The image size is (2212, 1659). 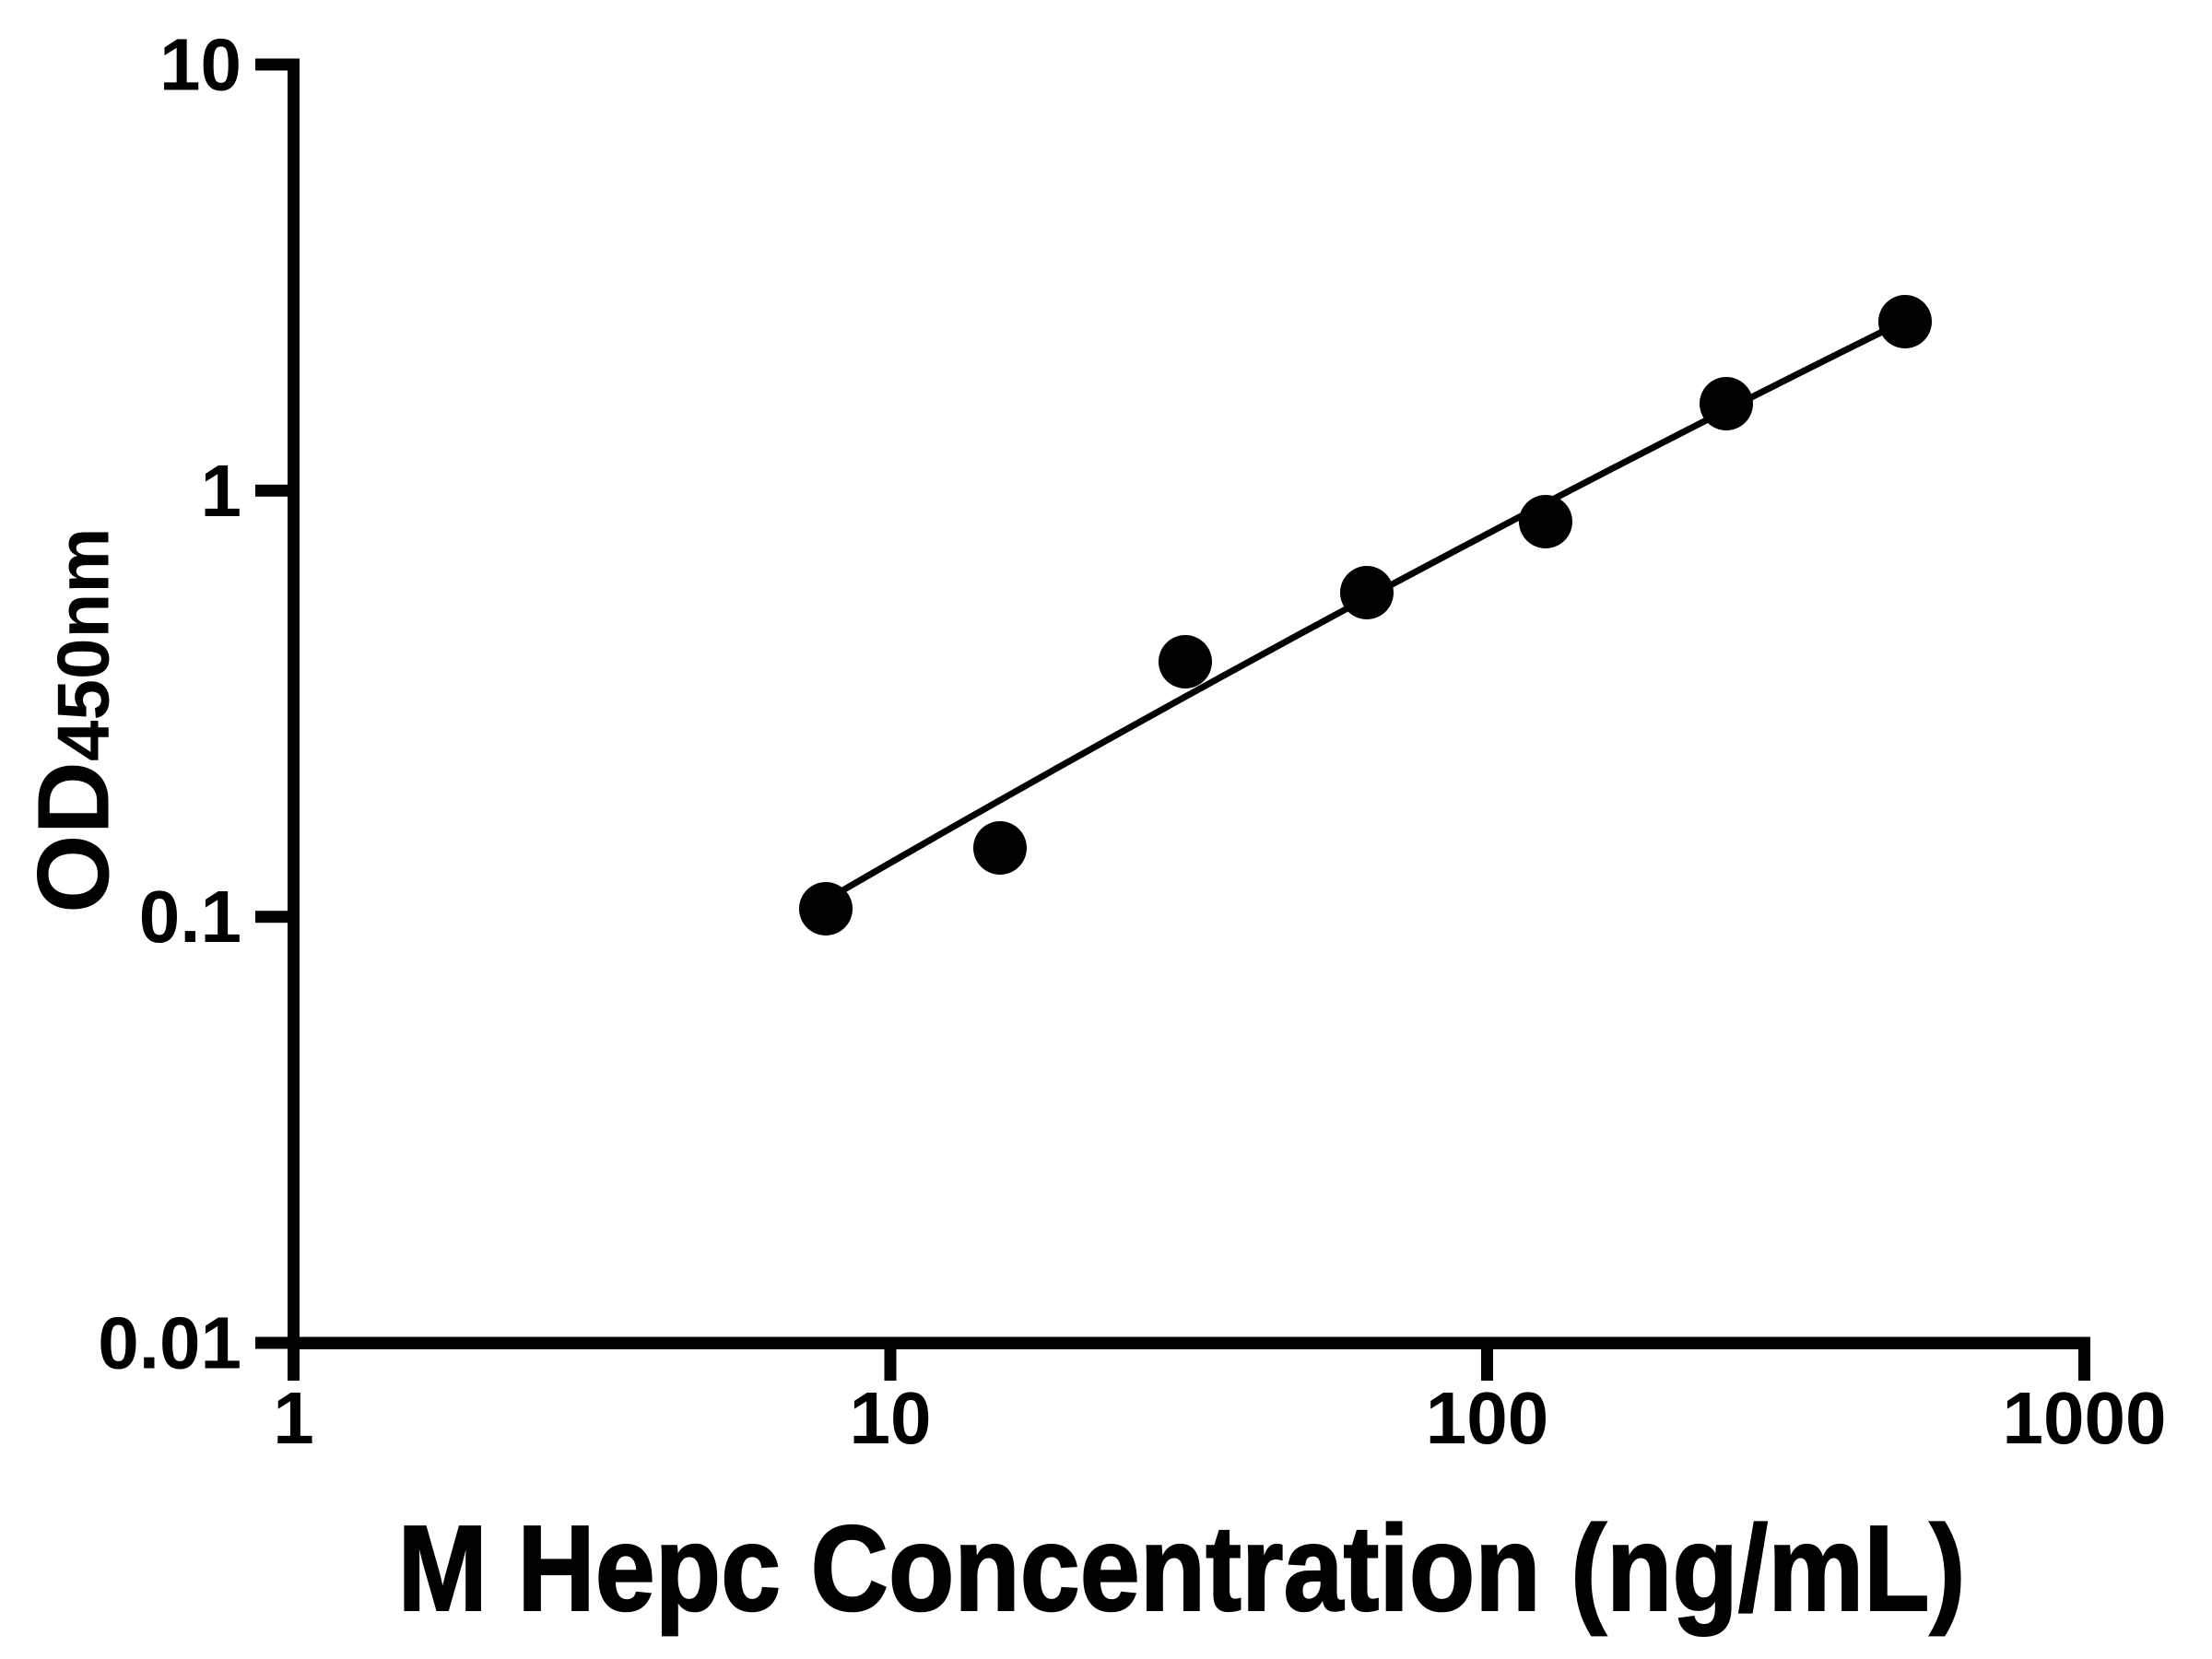 I want to click on svg-text: 100, so click(x=1487, y=1418).